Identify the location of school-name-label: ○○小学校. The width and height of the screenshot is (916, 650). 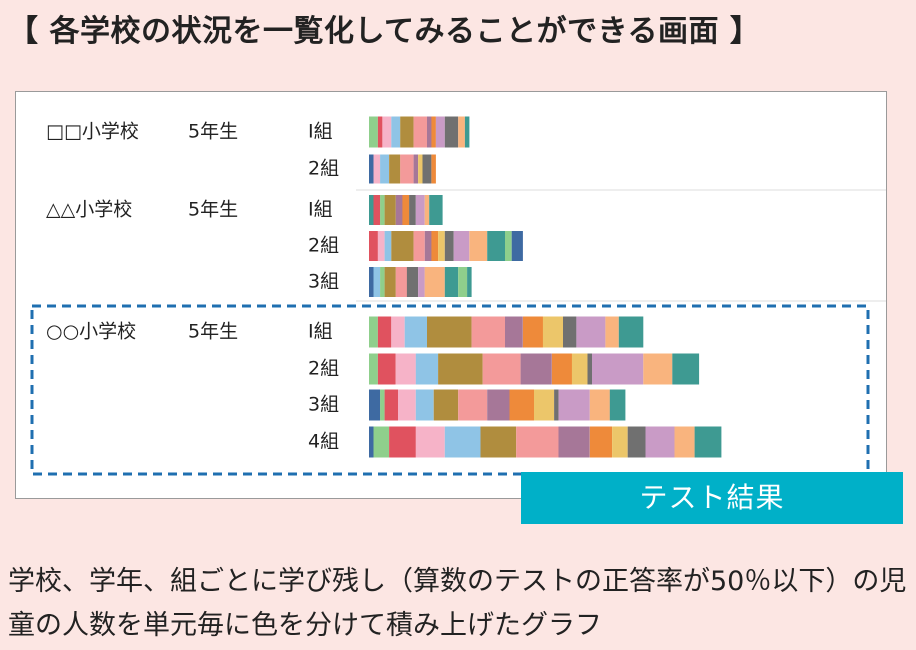
(91, 332).